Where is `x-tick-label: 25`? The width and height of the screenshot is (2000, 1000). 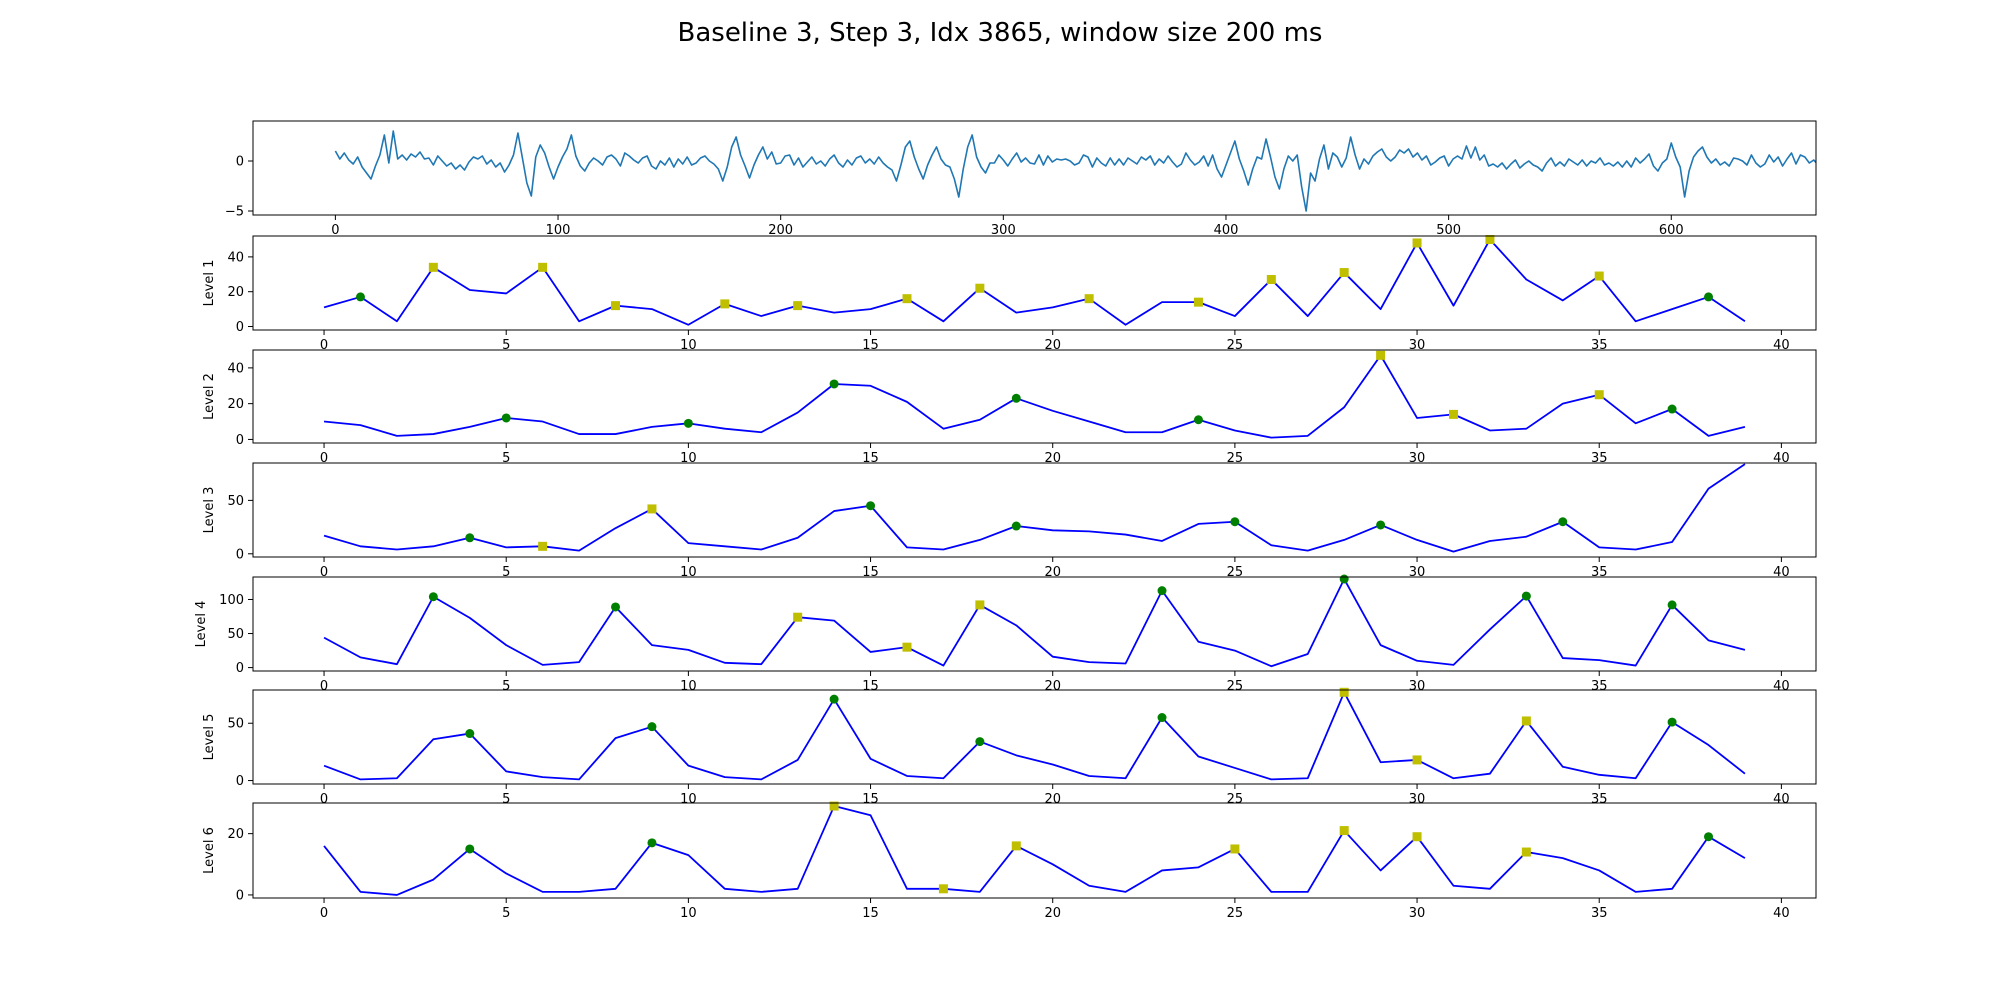 x-tick-label: 25 is located at coordinates (1235, 799).